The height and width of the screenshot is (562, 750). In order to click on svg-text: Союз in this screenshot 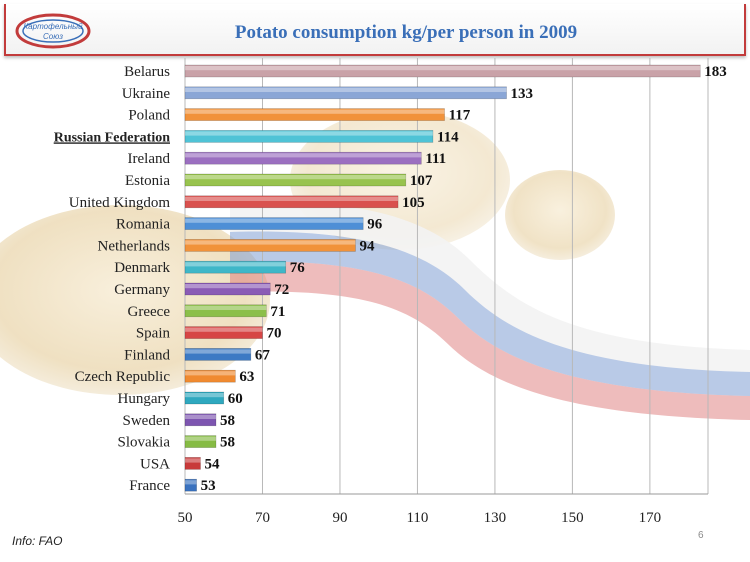, I will do `click(53, 36)`.